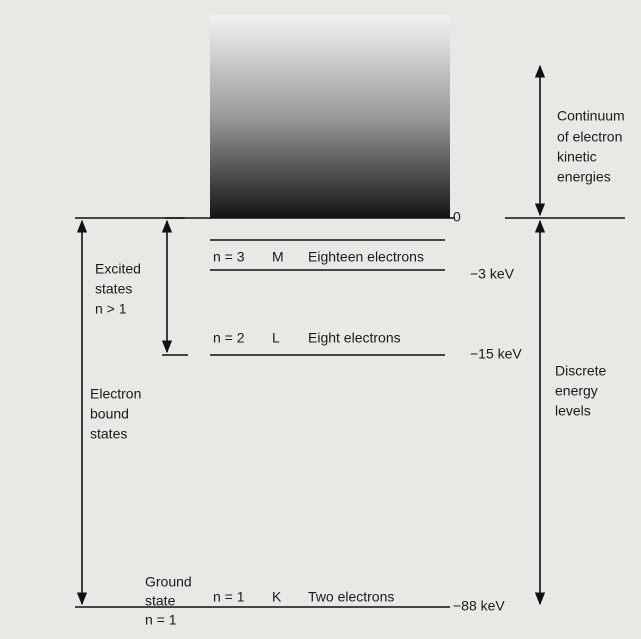 The height and width of the screenshot is (639, 641). What do you see at coordinates (457, 217) in the screenshot?
I see `label: 0` at bounding box center [457, 217].